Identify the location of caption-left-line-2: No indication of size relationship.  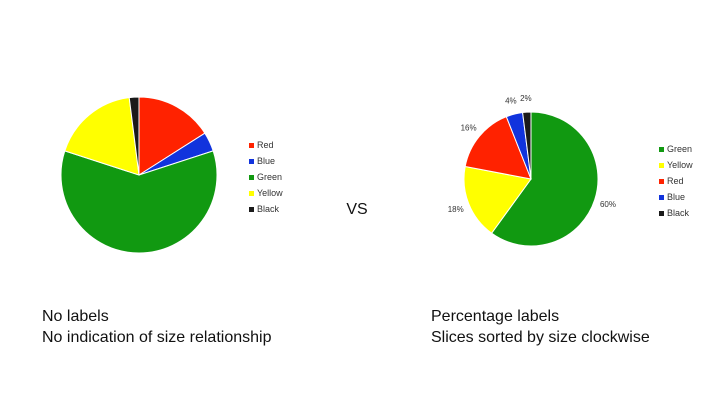
(157, 337).